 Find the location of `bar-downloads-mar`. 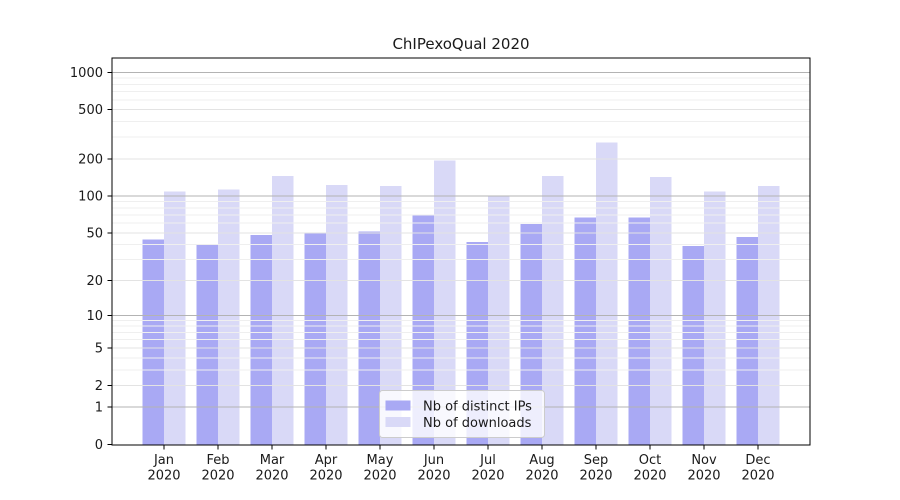

bar-downloads-mar is located at coordinates (283, 310).